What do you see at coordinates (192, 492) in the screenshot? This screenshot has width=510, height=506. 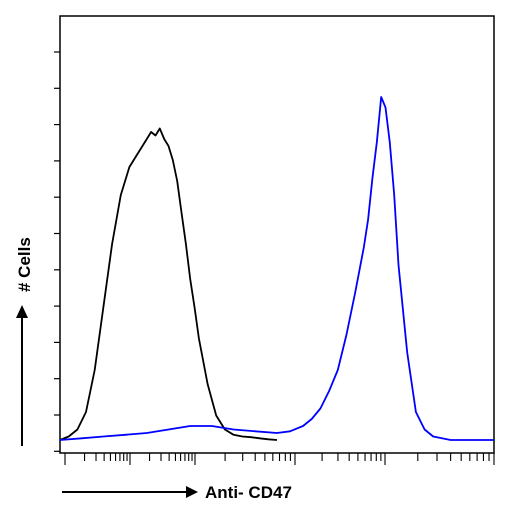 I see `x-axis-arrow-head` at bounding box center [192, 492].